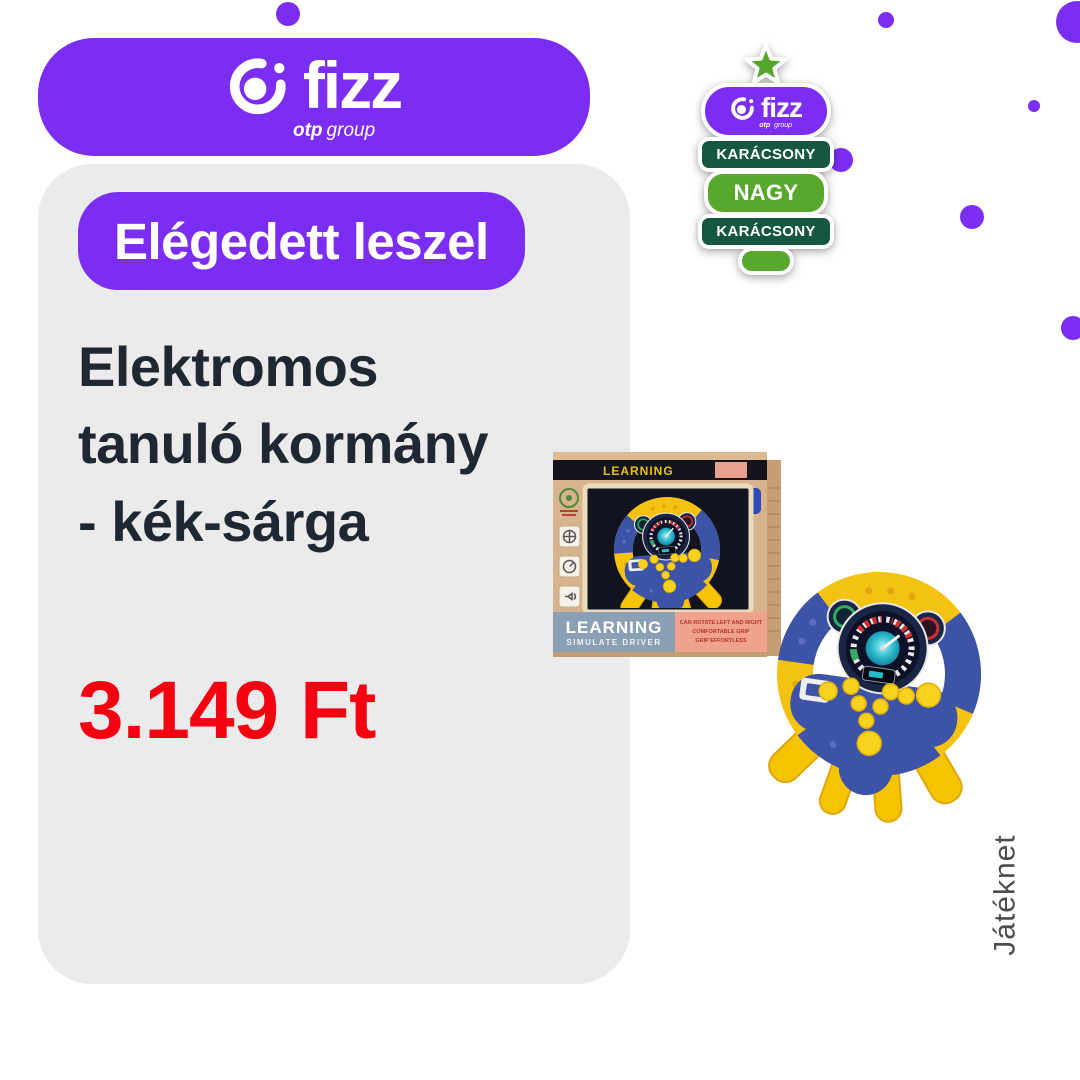 The width and height of the screenshot is (1080, 1080). I want to click on box-side, so click(774, 558).